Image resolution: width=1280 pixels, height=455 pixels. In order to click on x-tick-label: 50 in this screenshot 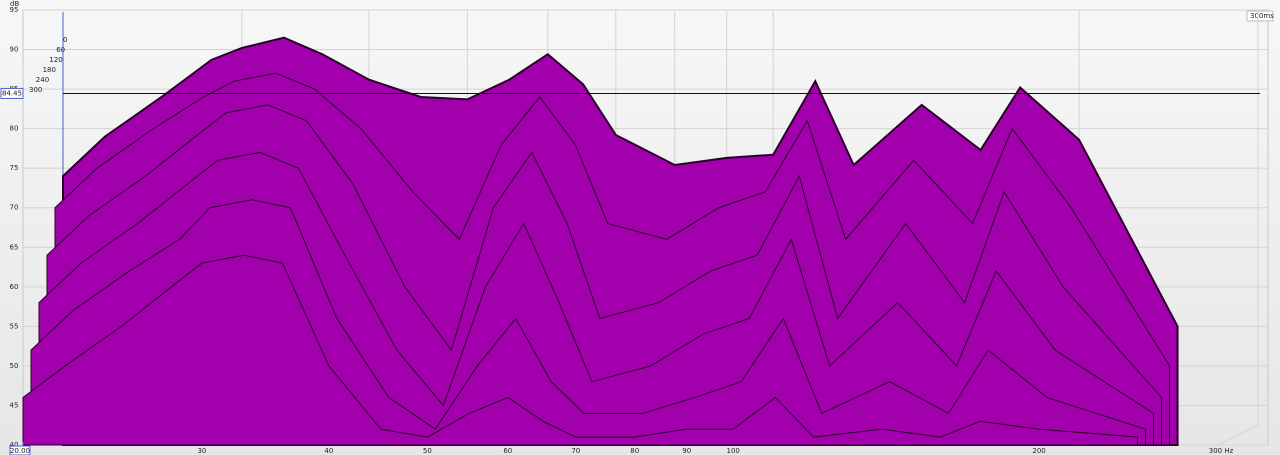, I will do `click(427, 451)`.